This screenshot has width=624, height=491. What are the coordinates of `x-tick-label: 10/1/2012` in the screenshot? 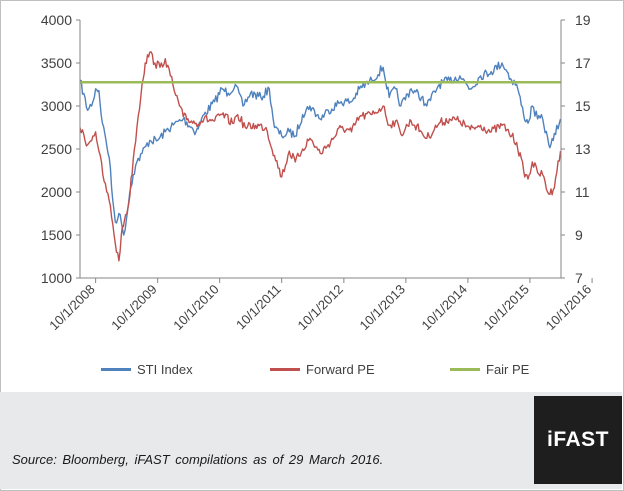 It's located at (320, 308).